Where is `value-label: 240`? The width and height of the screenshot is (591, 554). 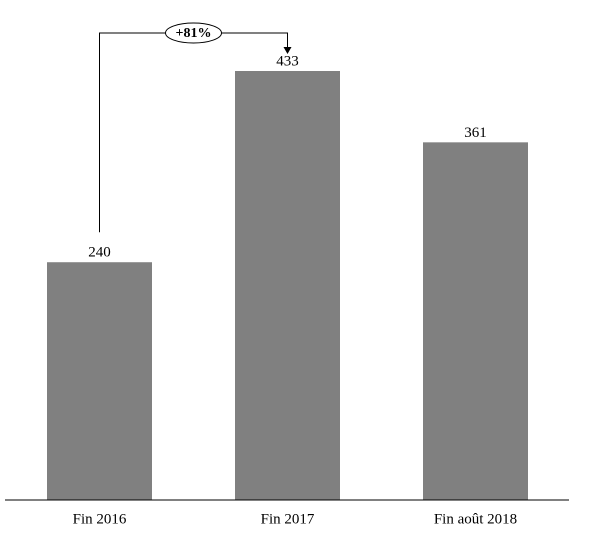 value-label: 240 is located at coordinates (99, 253).